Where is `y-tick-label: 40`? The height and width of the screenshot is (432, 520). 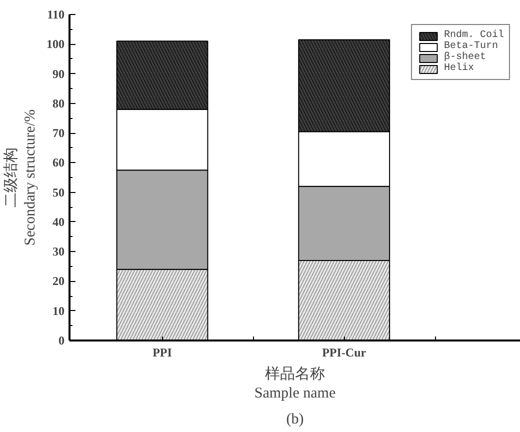
y-tick-label: 40 is located at coordinates (58, 221).